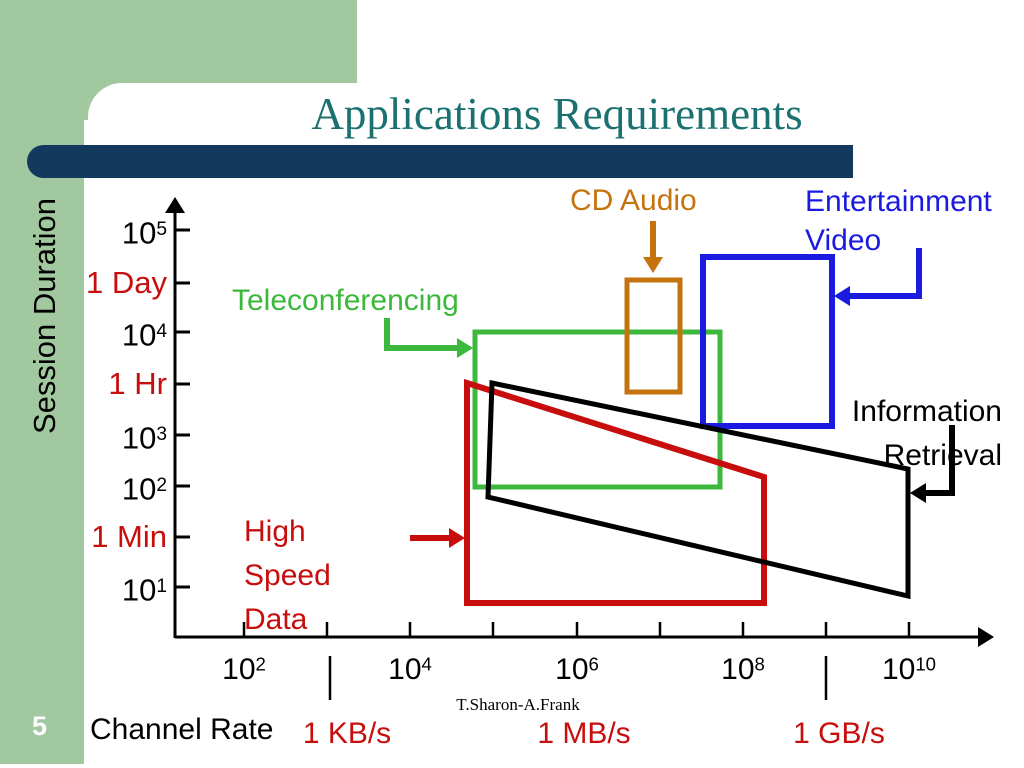 Image resolution: width=1024 pixels, height=768 pixels. What do you see at coordinates (144, 438) in the screenshot?
I see `y-tick-label: 10³` at bounding box center [144, 438].